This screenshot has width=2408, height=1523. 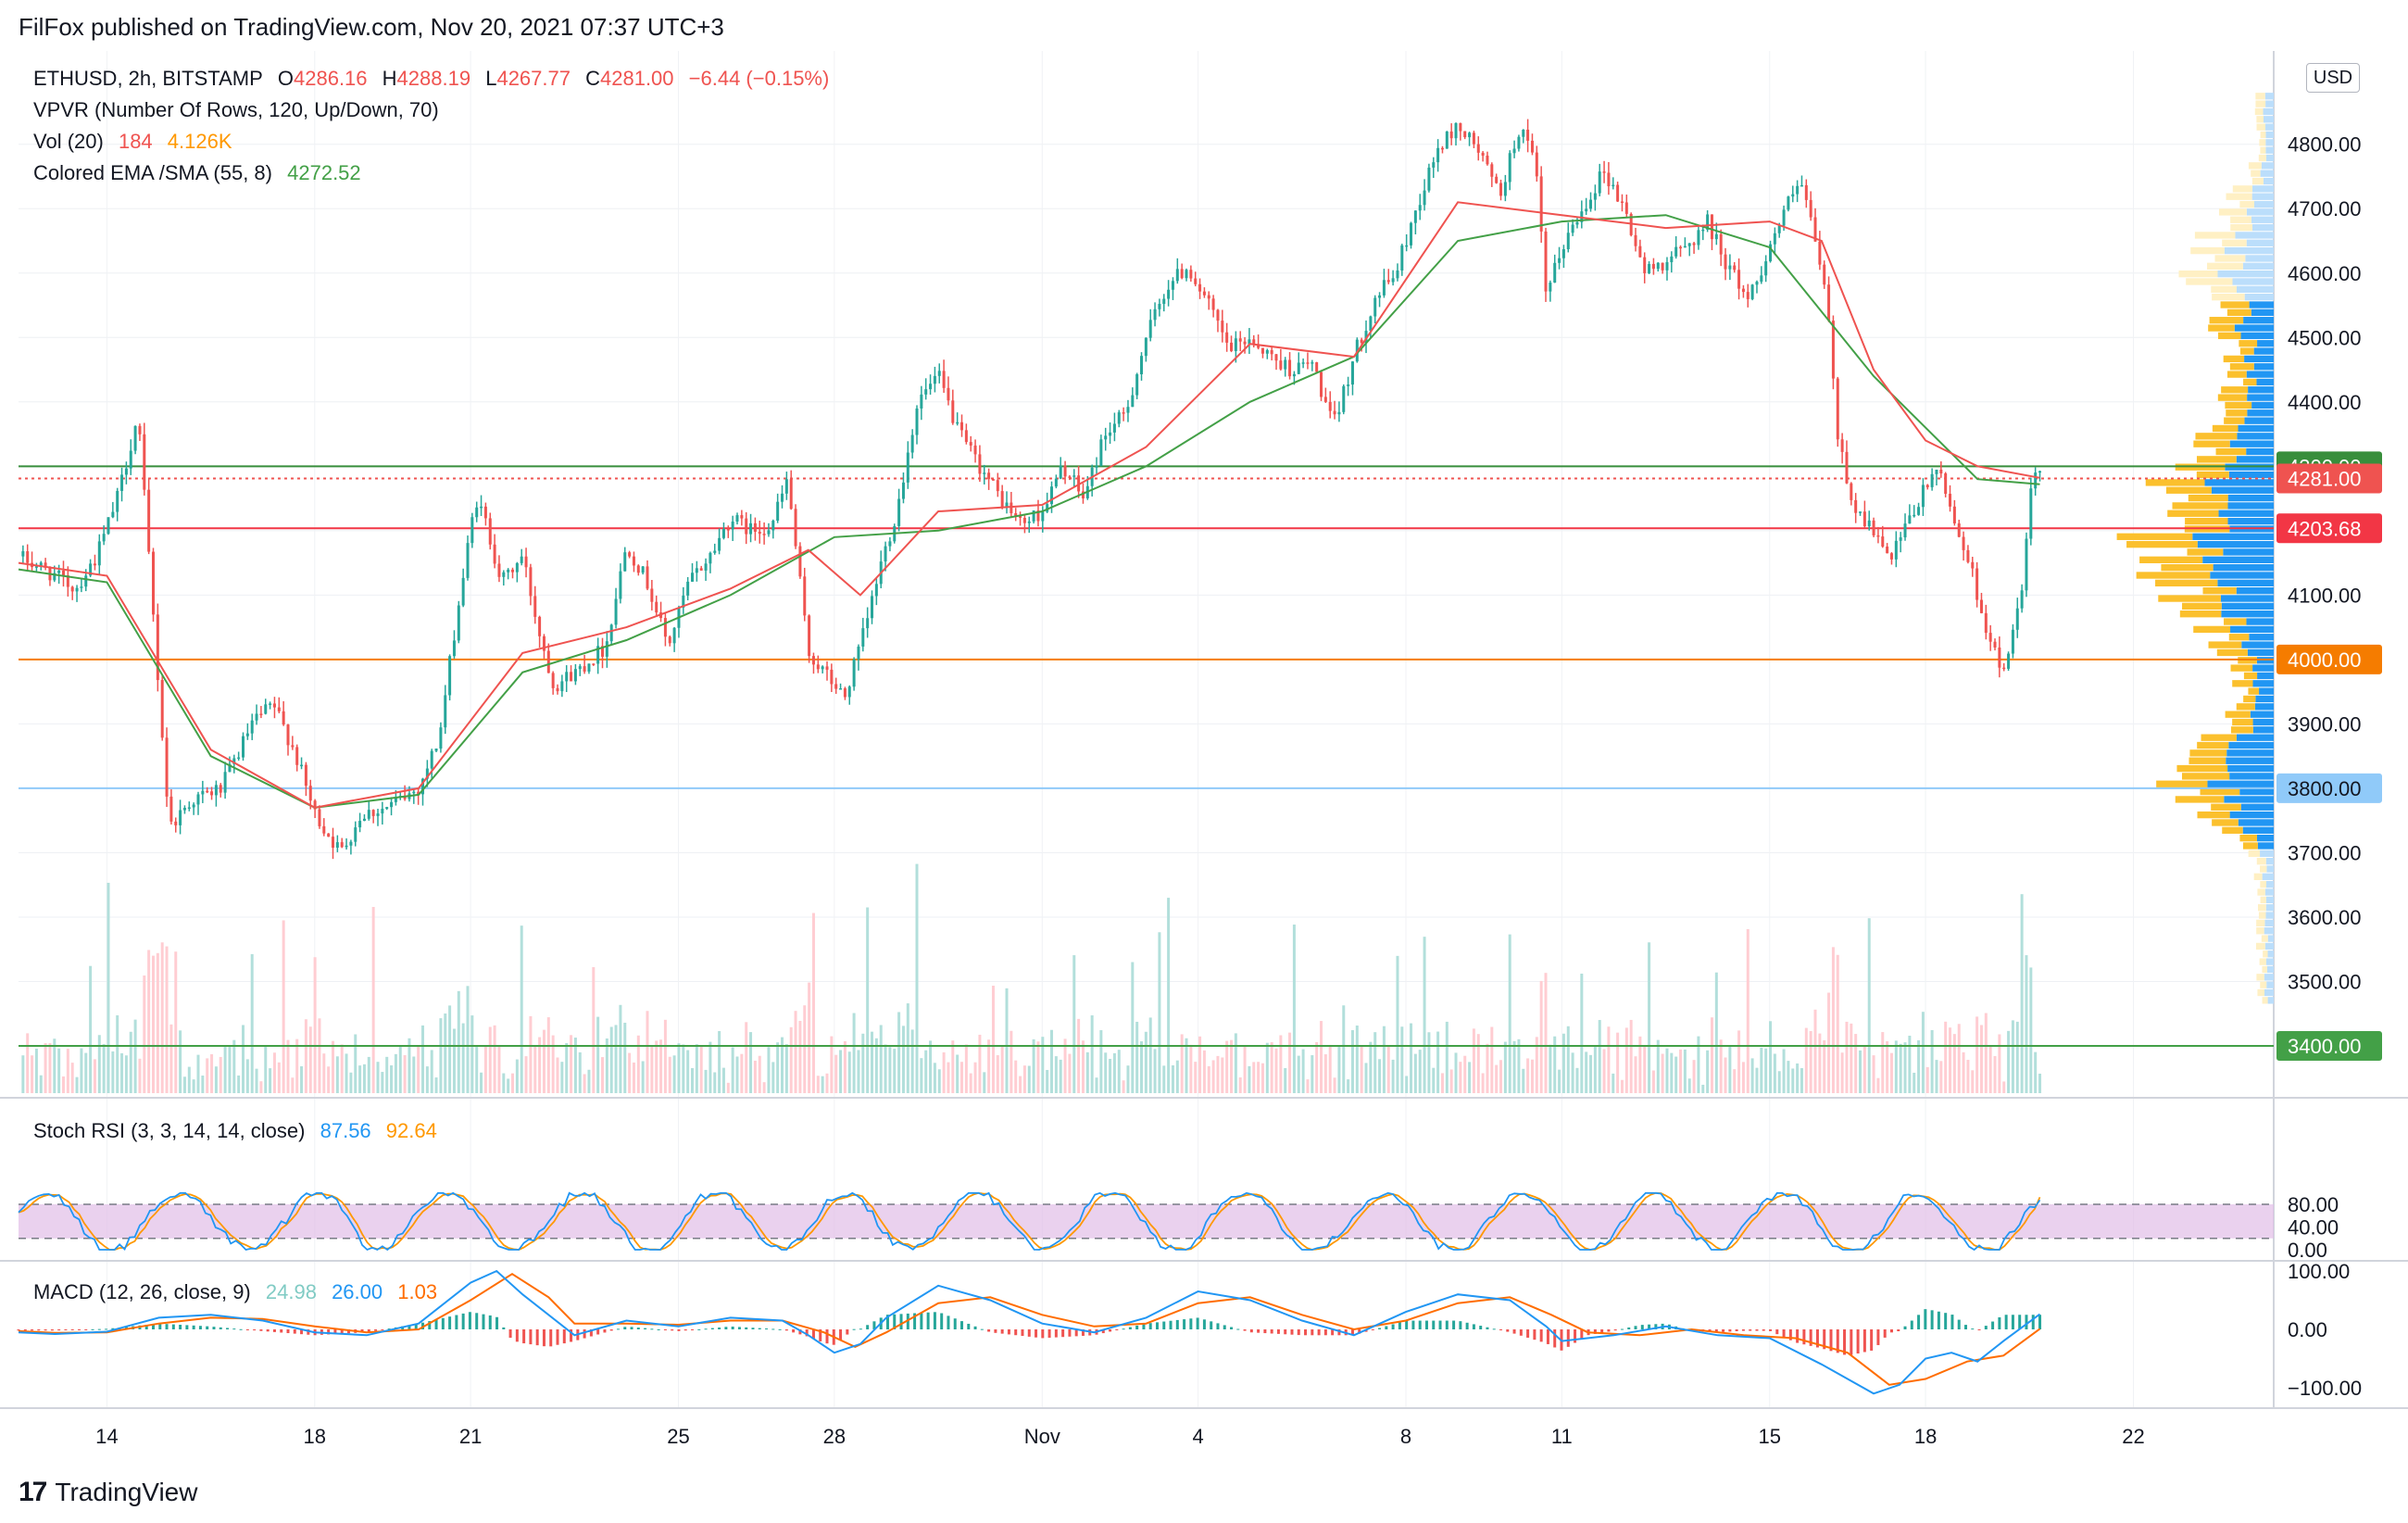 I want to click on y-tick-label: 4700.00, so click(x=2325, y=208).